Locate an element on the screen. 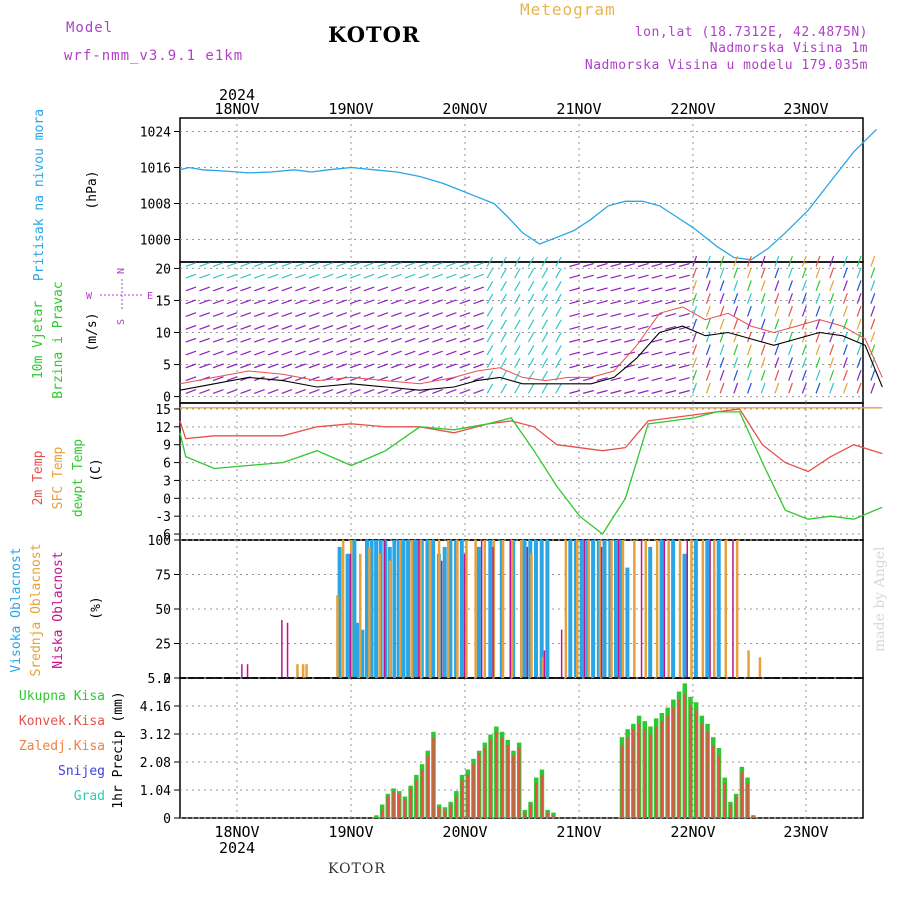  precip-total-bar is located at coordinates (376, 816).